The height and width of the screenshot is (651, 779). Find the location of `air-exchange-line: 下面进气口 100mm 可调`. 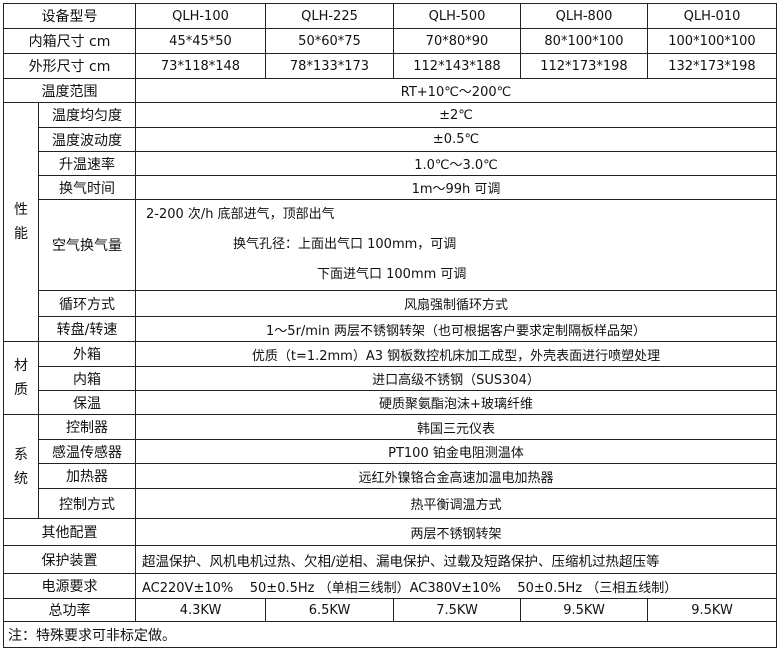

air-exchange-line: 下面进气口 100mm 可调 is located at coordinates (392, 274).